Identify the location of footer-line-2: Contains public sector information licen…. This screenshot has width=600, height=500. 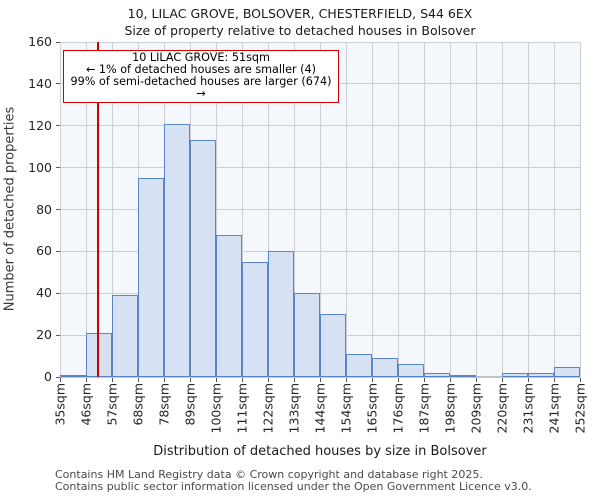
(293, 486).